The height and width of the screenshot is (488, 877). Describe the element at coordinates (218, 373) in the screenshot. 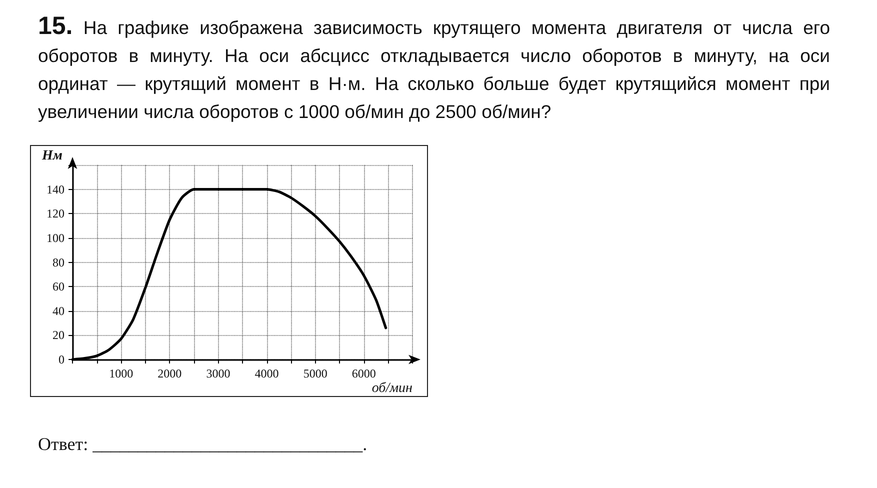

I see `x-tick-label: 3000` at that location.